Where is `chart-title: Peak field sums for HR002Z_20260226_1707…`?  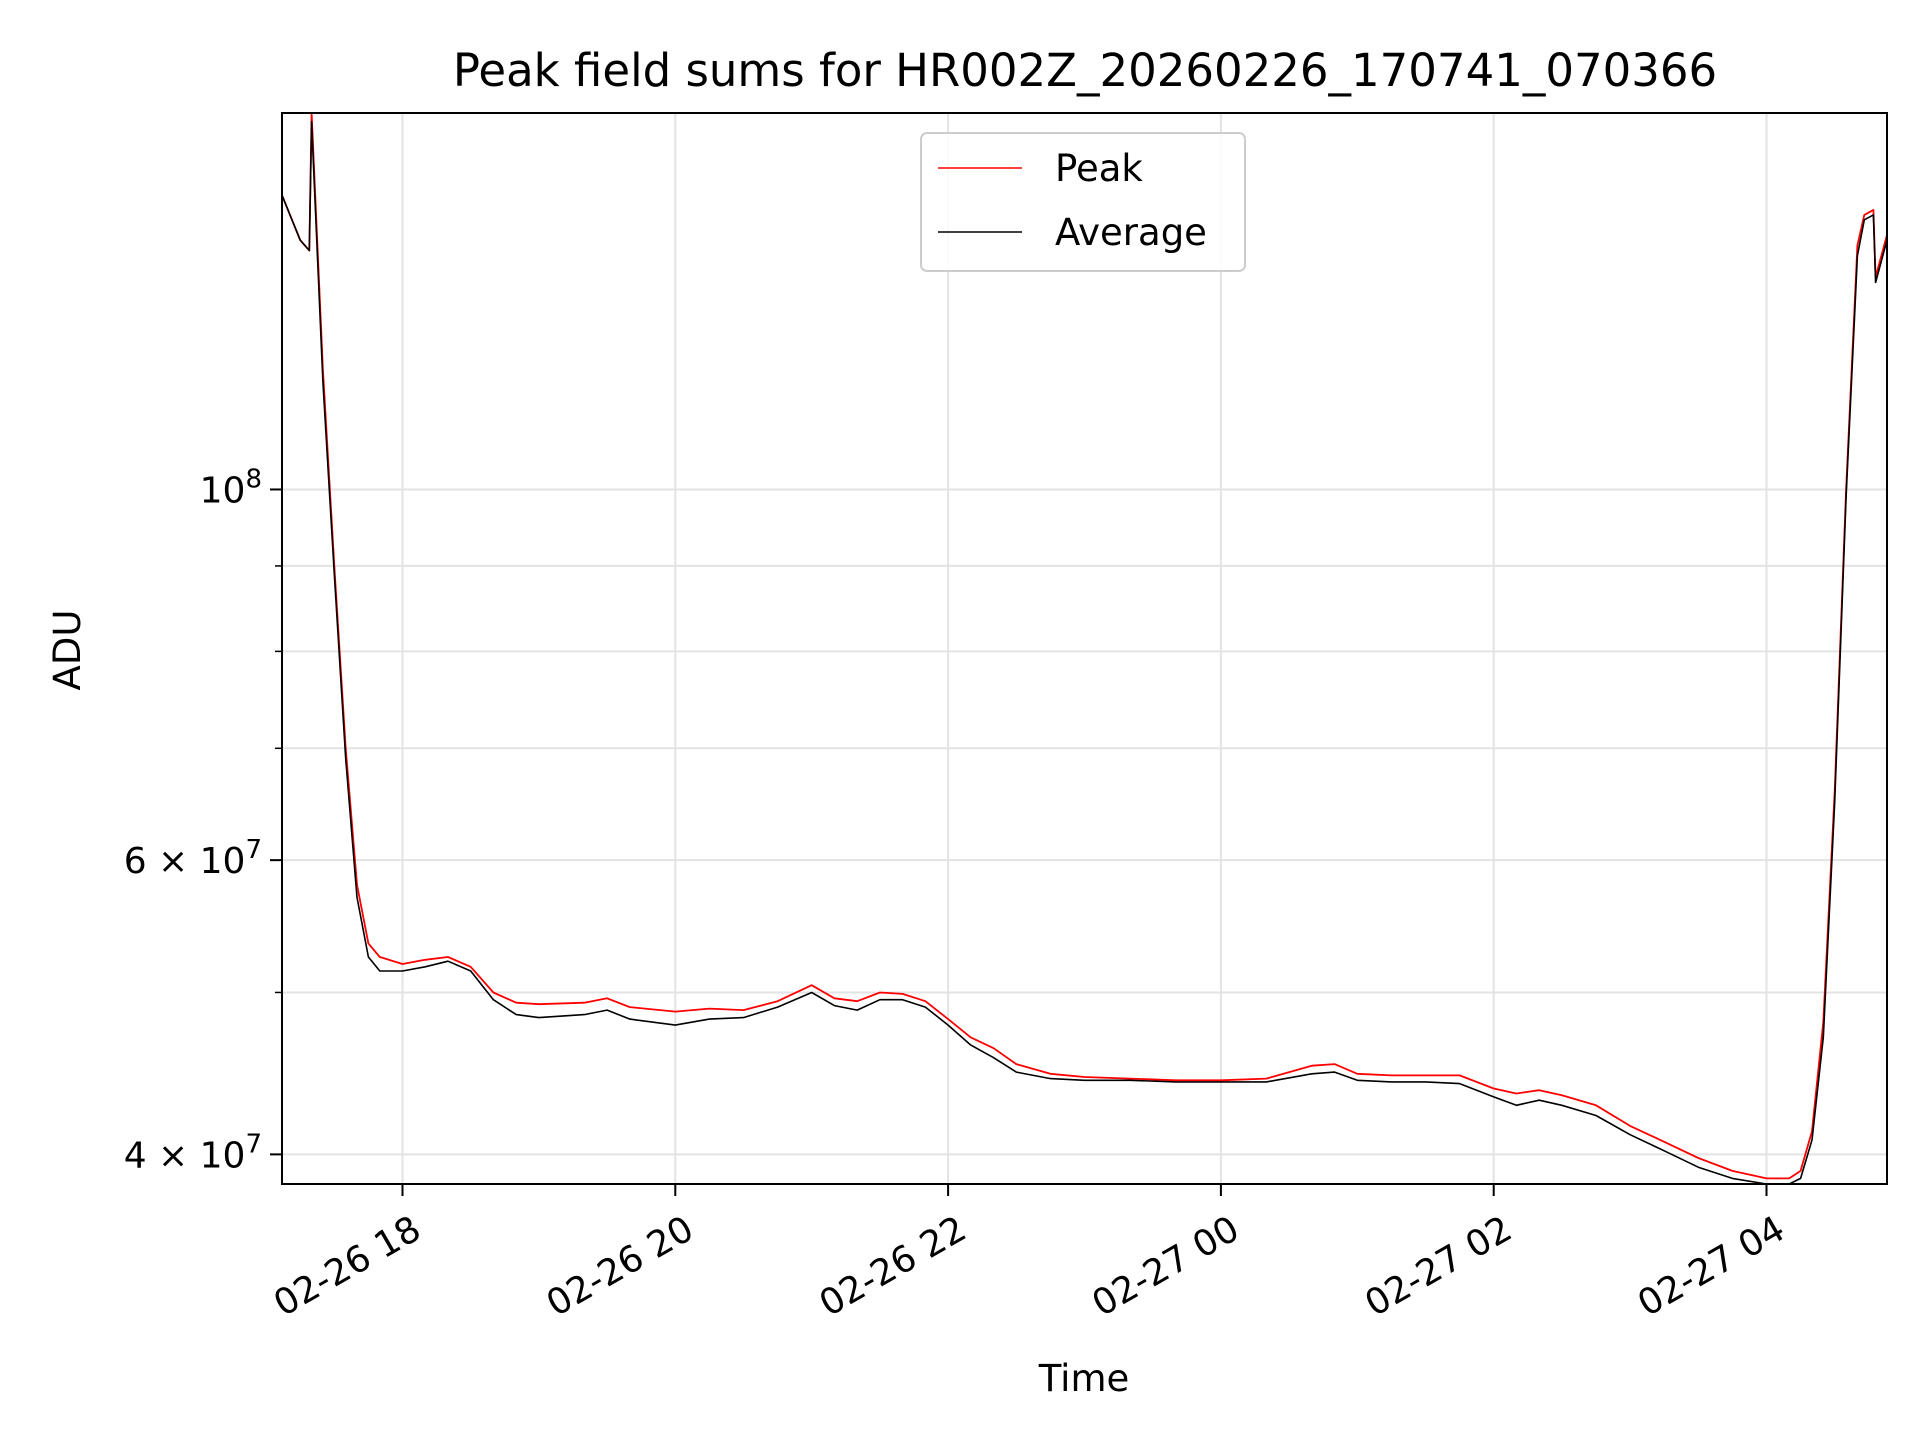
chart-title: Peak field sums for HR002Z_20260226_1707… is located at coordinates (1085, 70).